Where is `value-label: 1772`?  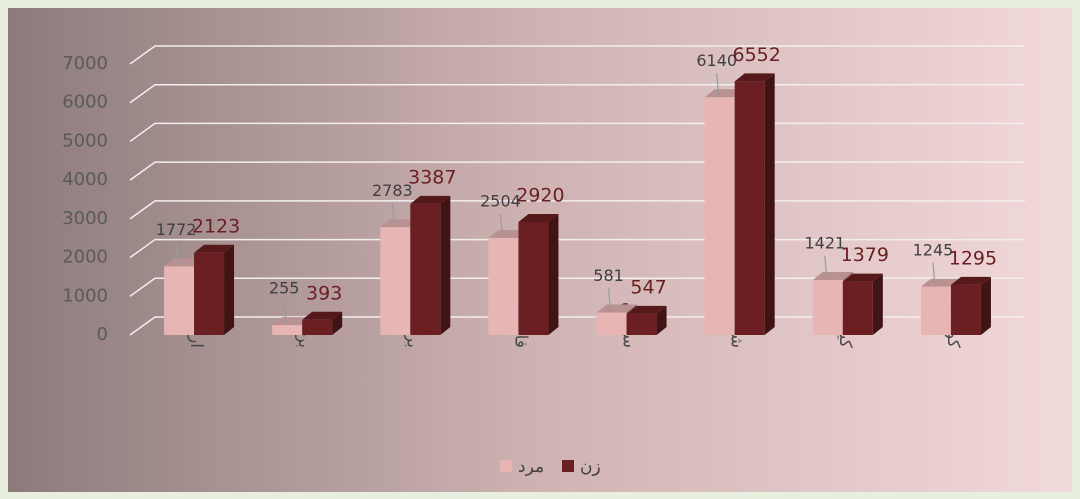
value-label: 1772 is located at coordinates (176, 229).